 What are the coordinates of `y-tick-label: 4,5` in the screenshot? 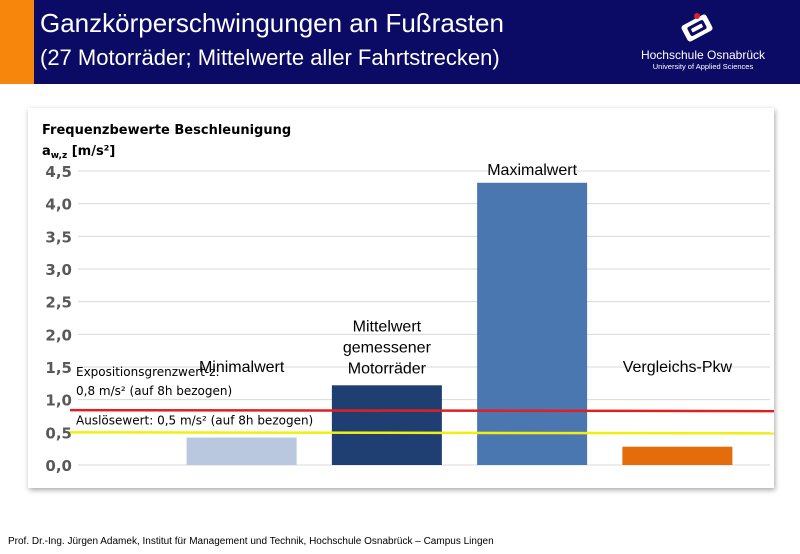 It's located at (58, 172).